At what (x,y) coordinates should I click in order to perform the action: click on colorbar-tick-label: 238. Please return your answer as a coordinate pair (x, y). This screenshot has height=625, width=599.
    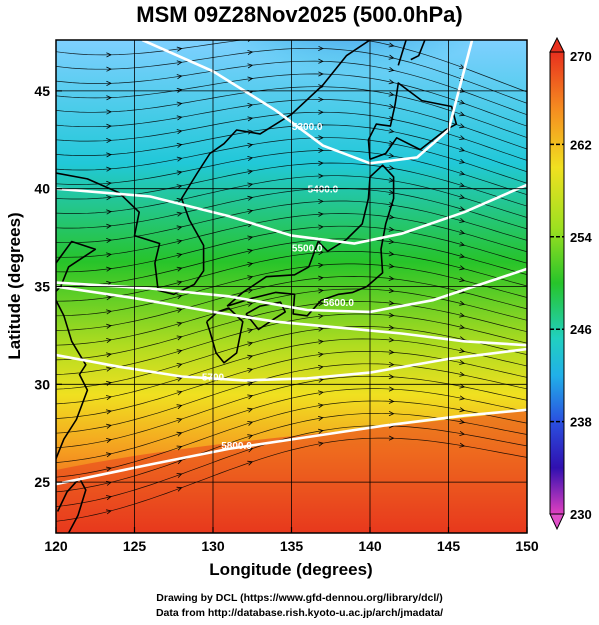
    Looking at the image, I should click on (581, 422).